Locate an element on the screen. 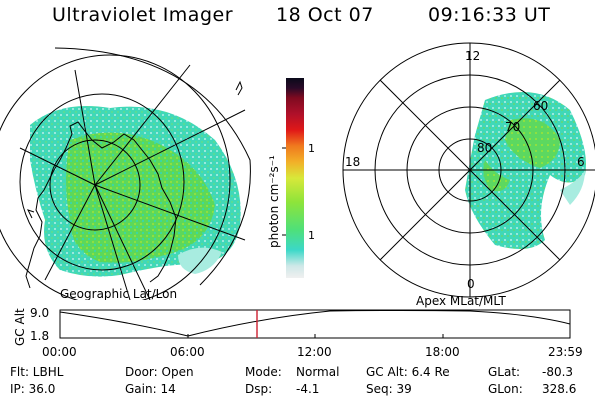 The image size is (600, 400). altitude-curve is located at coordinates (315, 323).